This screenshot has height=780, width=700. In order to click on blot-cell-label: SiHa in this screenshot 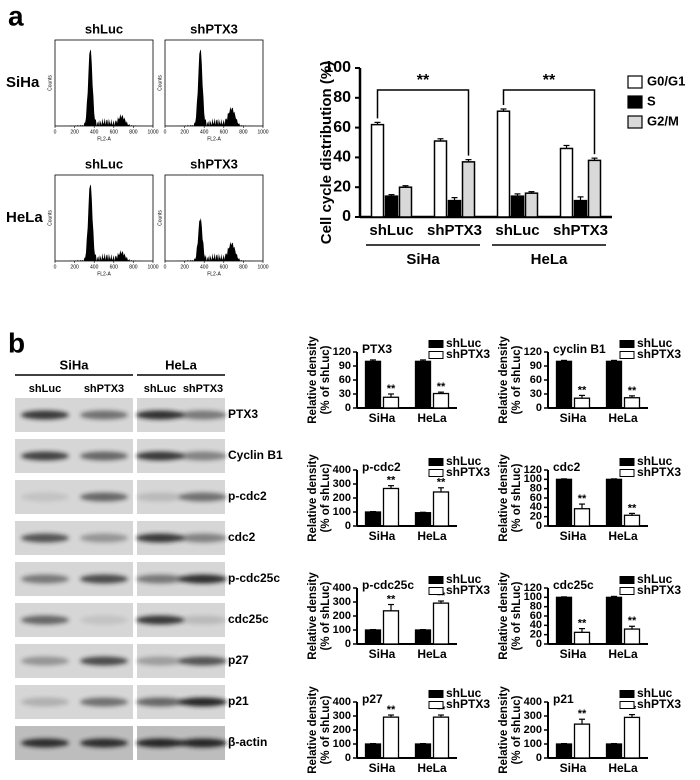, I will do `click(75, 364)`.